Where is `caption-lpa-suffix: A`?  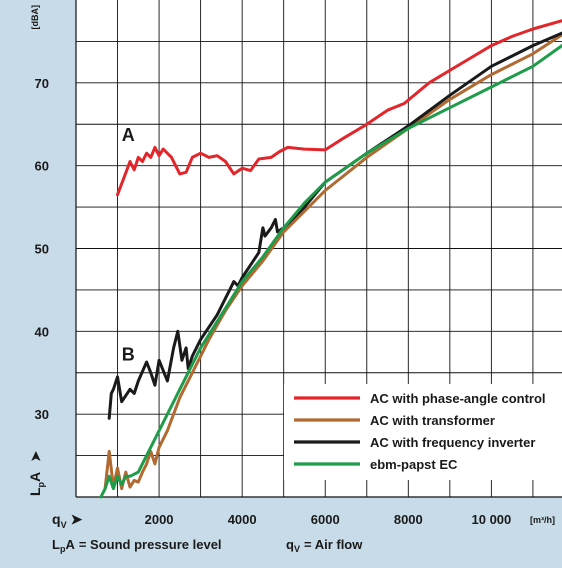
caption-lpa-suffix: A is located at coordinates (70, 544).